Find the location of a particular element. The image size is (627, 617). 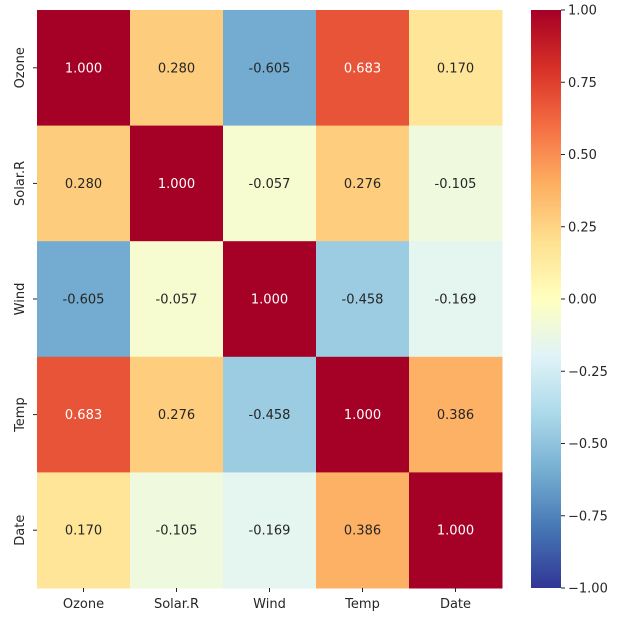

heatmap-cell-solar-r-temp is located at coordinates (363, 183).